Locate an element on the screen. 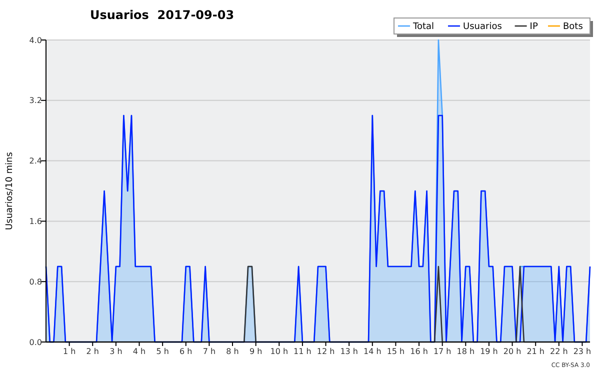 Image resolution: width=600 pixels, height=370 pixels. y-axis-title: Usuarios/10 mins is located at coordinates (10, 191).